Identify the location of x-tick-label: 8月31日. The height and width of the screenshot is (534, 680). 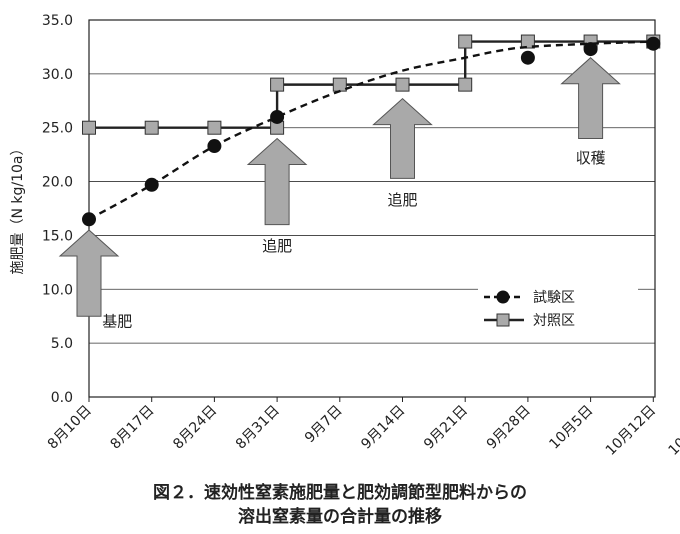
(258, 428).